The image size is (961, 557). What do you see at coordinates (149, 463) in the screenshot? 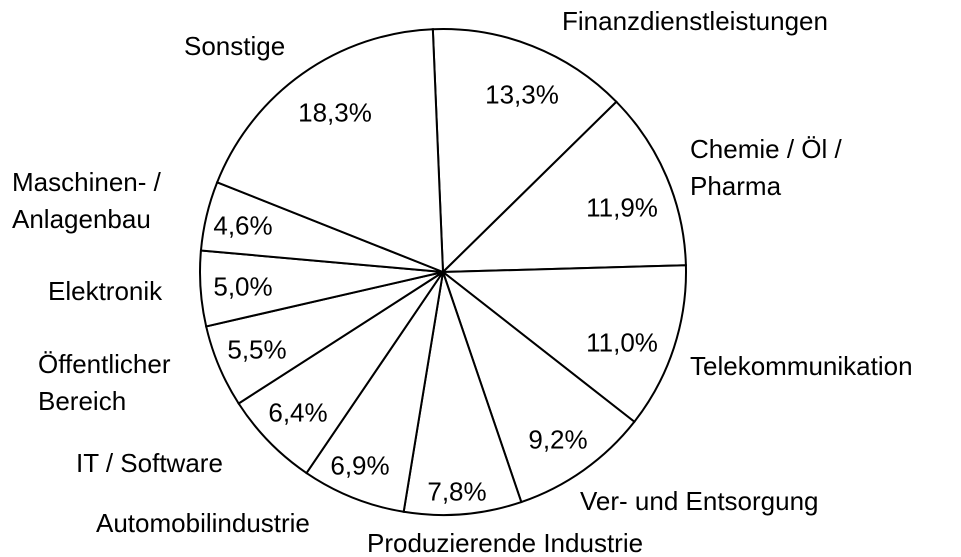
I see `category-label: IT / Software` at bounding box center [149, 463].